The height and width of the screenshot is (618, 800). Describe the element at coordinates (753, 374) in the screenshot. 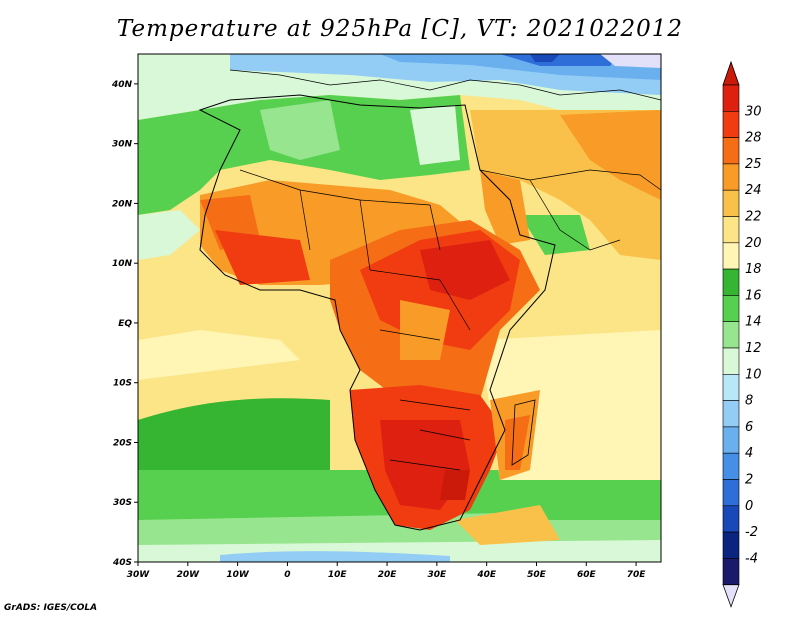

I see `colorbar-label: 10` at that location.